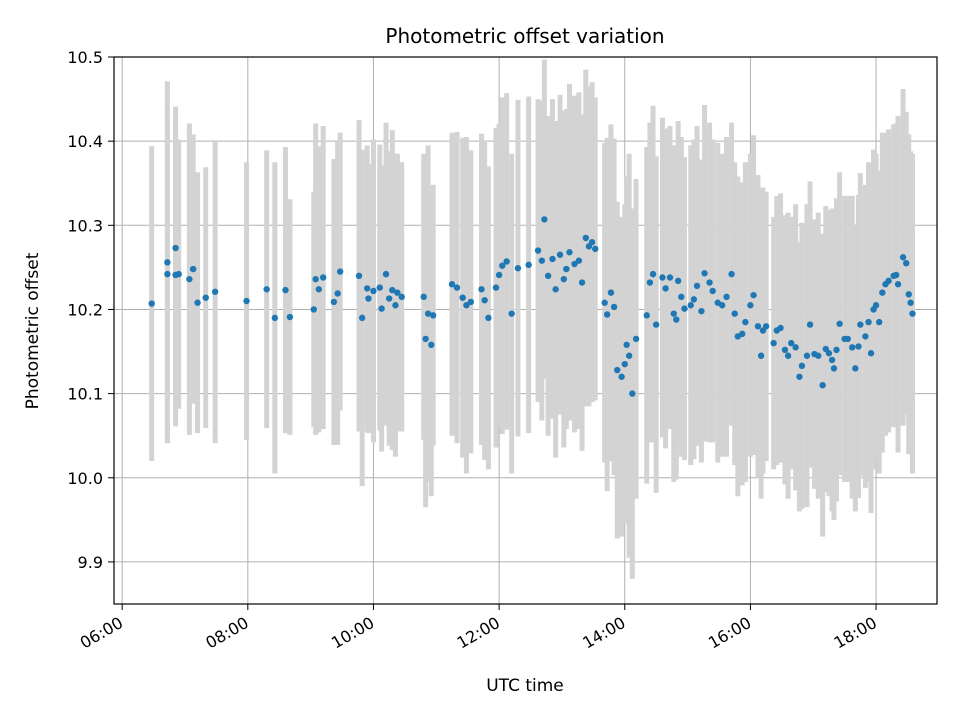 This screenshot has width=960, height=720. Describe the element at coordinates (90, 562) in the screenshot. I see `y-tick-label: 9.9` at that location.